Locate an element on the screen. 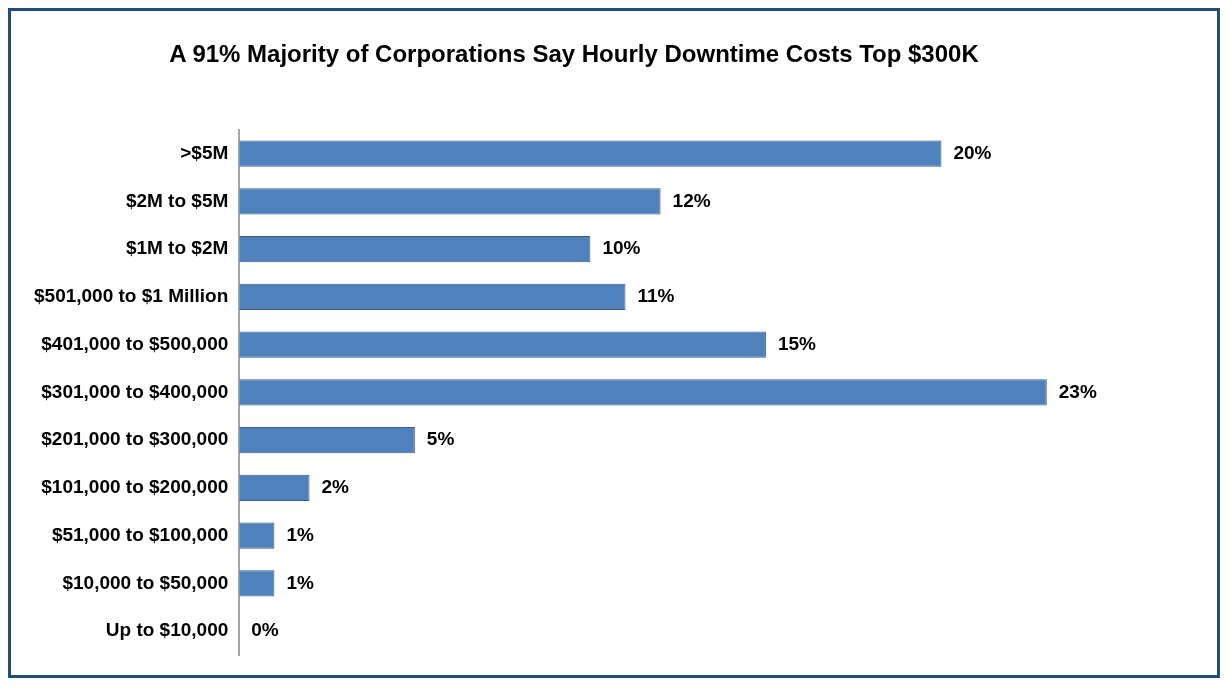 The width and height of the screenshot is (1228, 690). y-tick-label: $1M to $2M is located at coordinates (177, 248).